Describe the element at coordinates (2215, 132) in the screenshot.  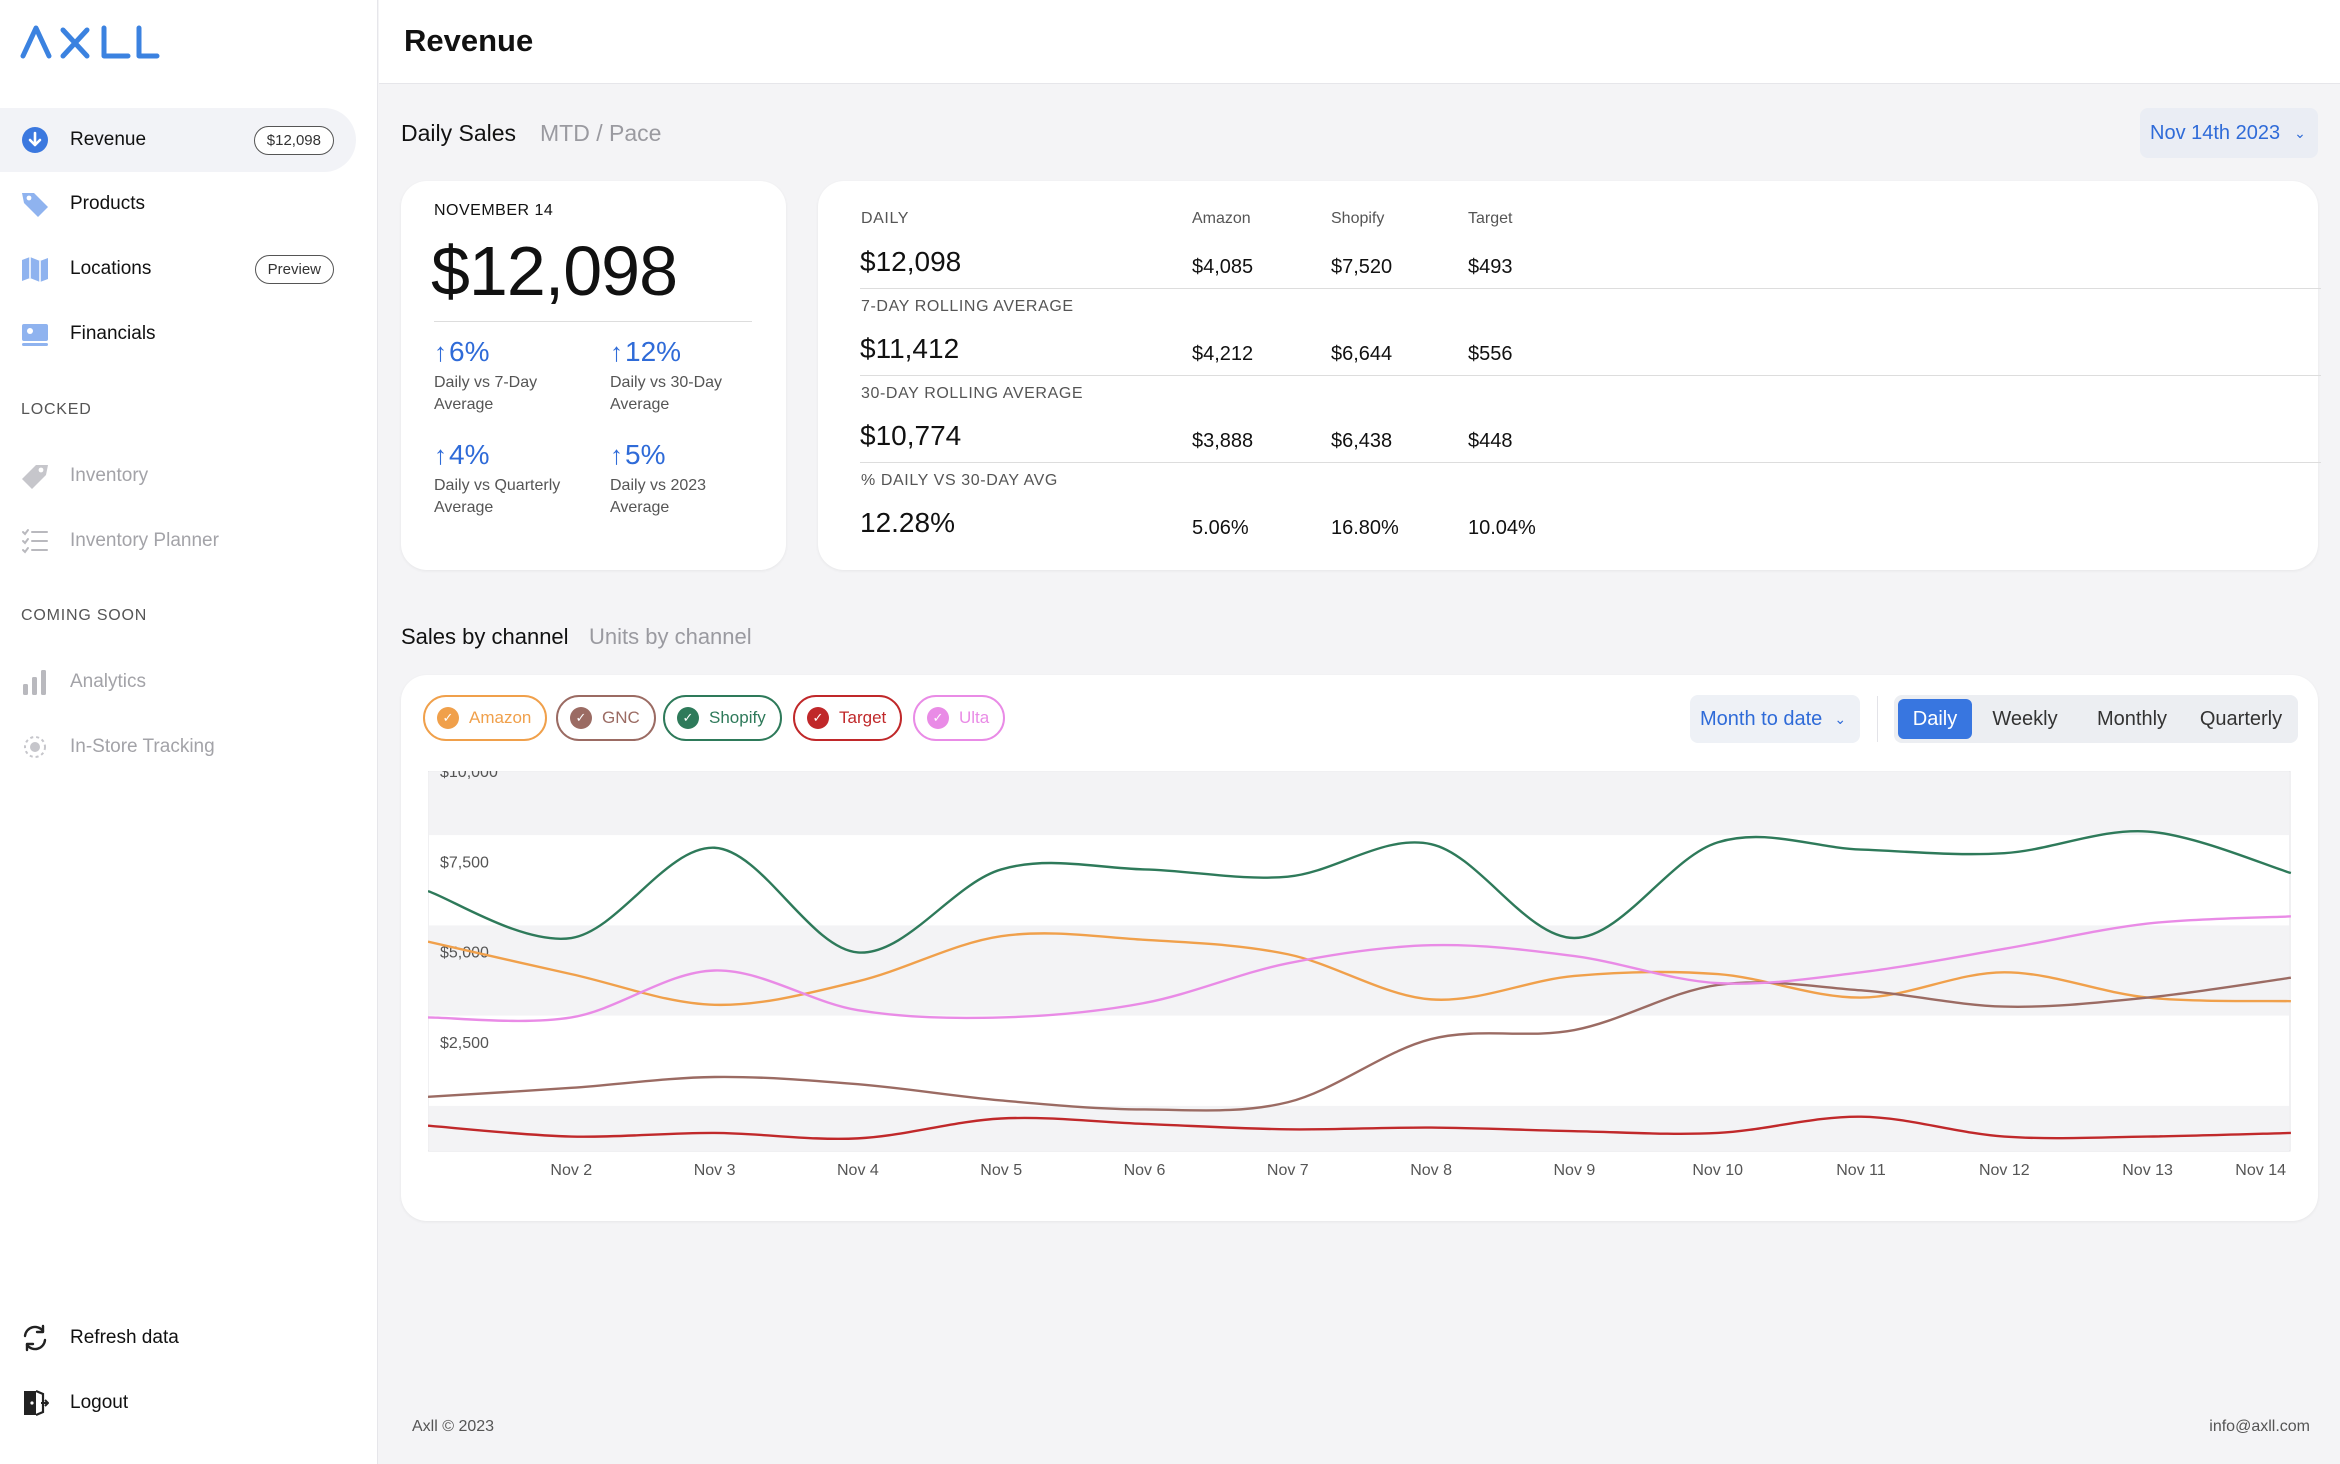
I see `date-picker-value: Nov 14th 2023` at that location.